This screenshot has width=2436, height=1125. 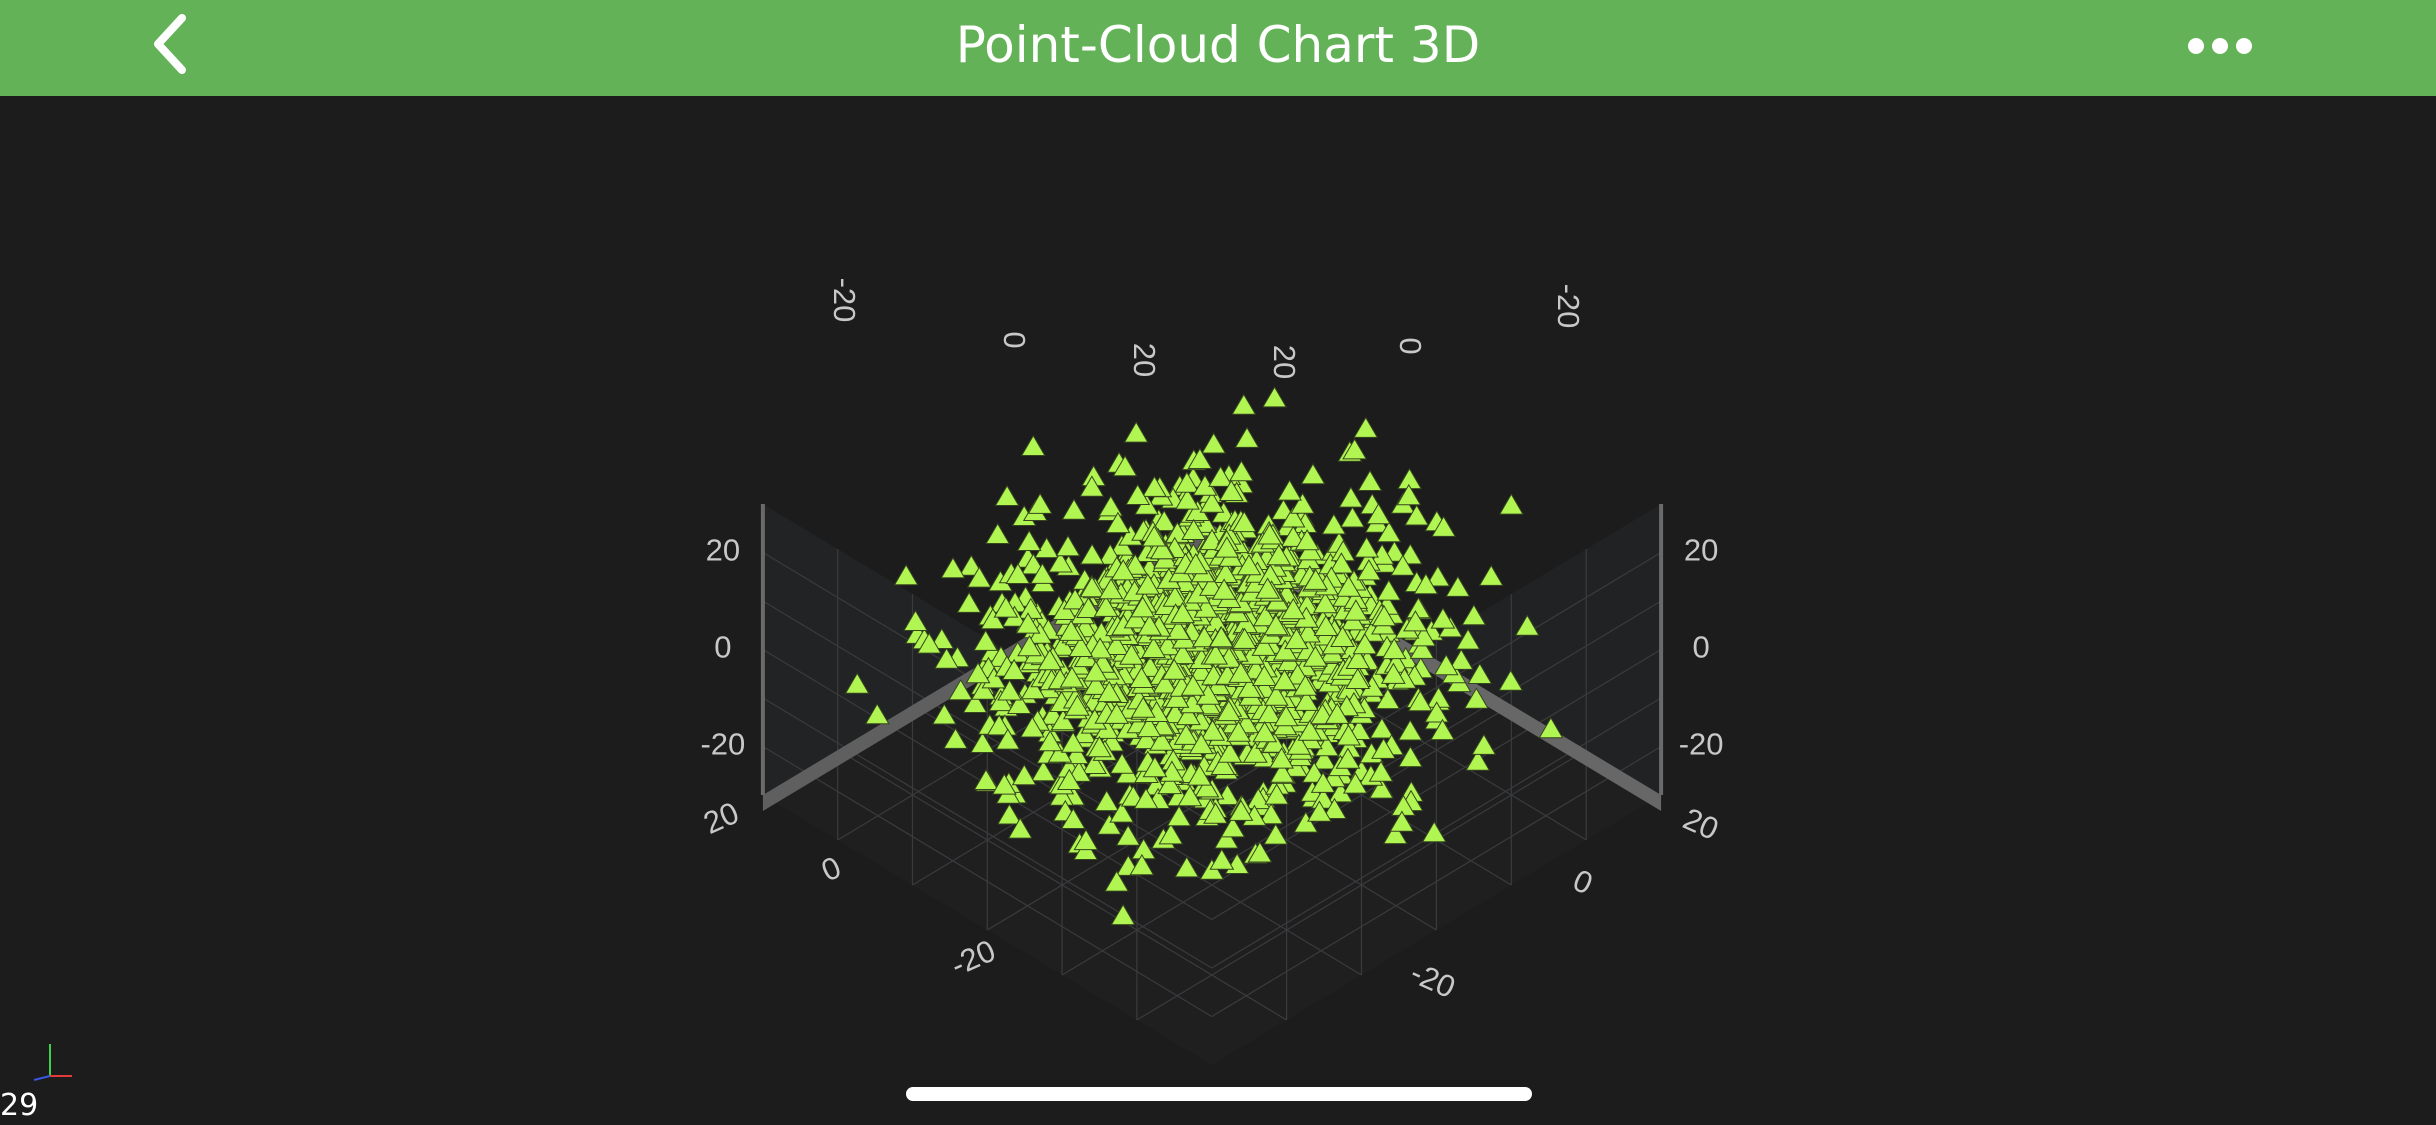 I want to click on back-button, so click(x=175, y=45).